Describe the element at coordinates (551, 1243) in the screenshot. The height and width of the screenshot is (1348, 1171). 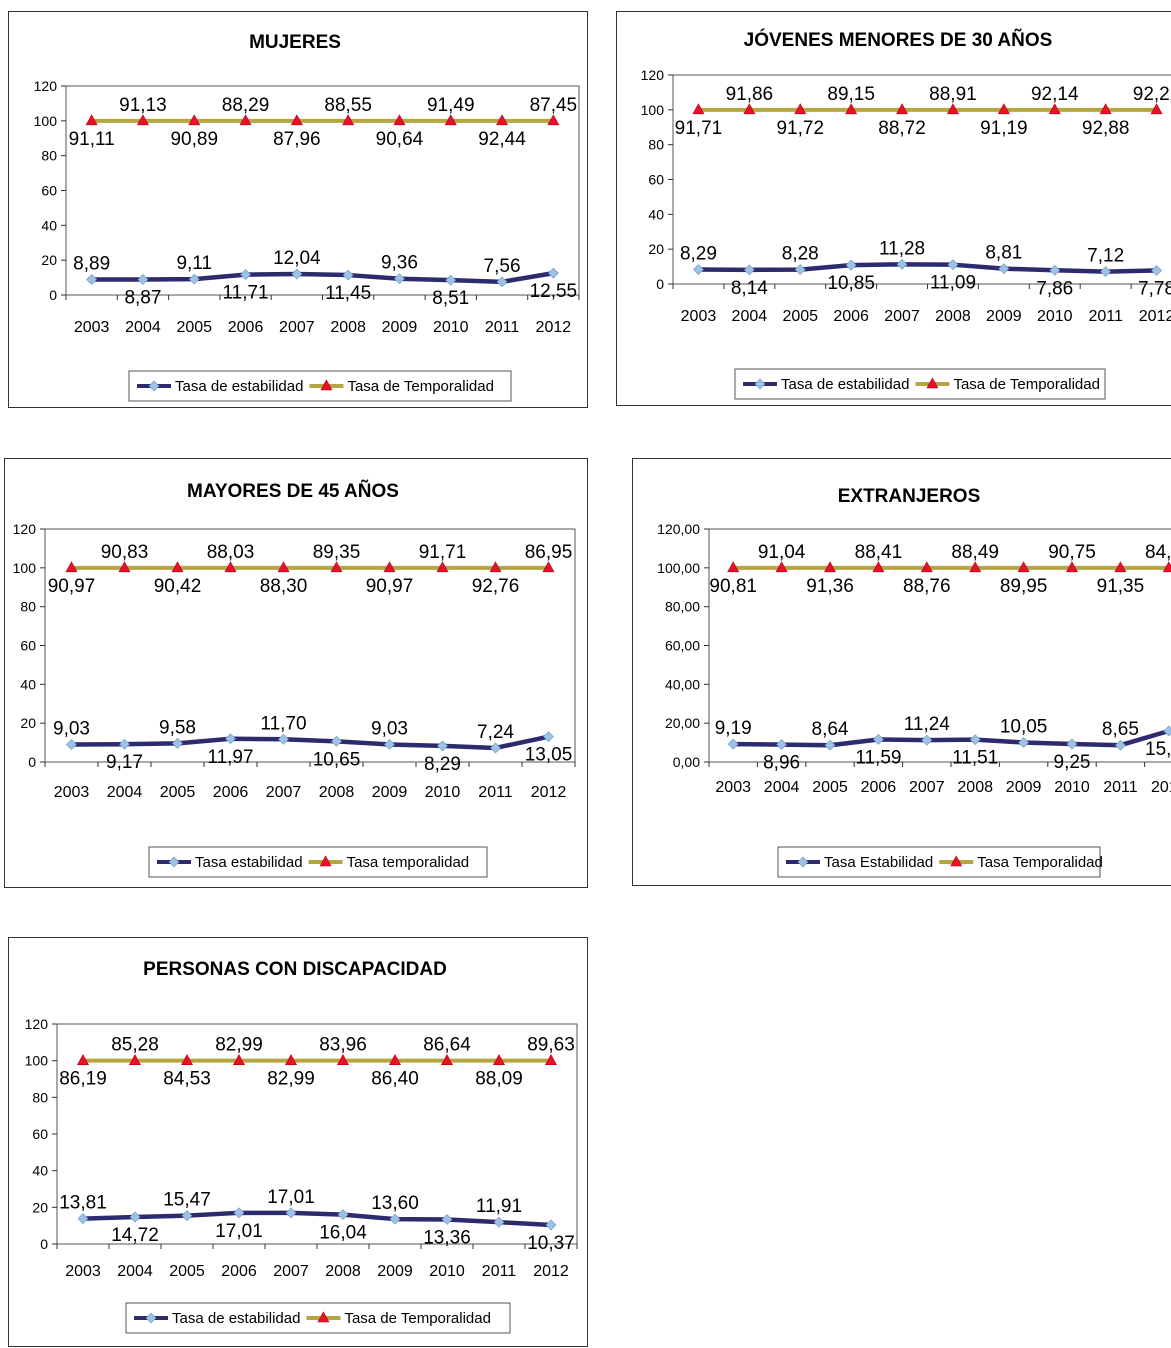
I see `estabilidad-data-label: 10,37` at that location.